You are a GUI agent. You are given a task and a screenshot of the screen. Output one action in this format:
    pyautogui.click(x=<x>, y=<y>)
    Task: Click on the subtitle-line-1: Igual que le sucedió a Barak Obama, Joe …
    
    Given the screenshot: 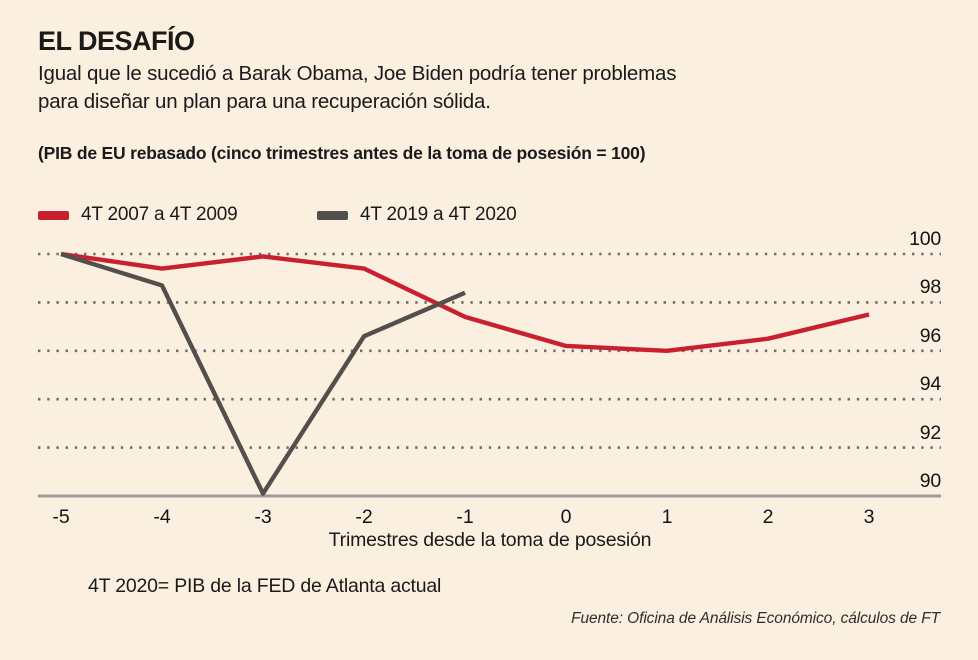 What is the action you would take?
    pyautogui.click(x=357, y=73)
    